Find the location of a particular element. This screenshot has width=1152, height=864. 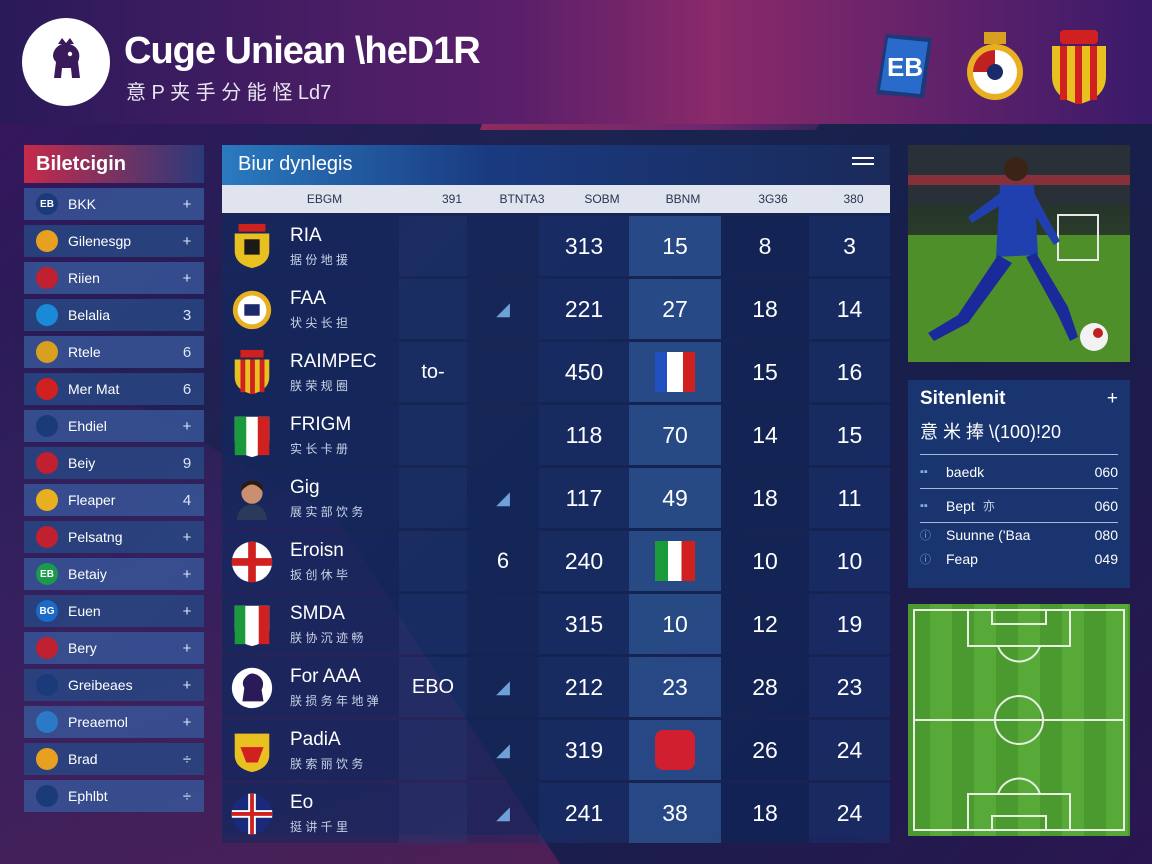

stat-value: 060 is located at coordinates (1106, 505).